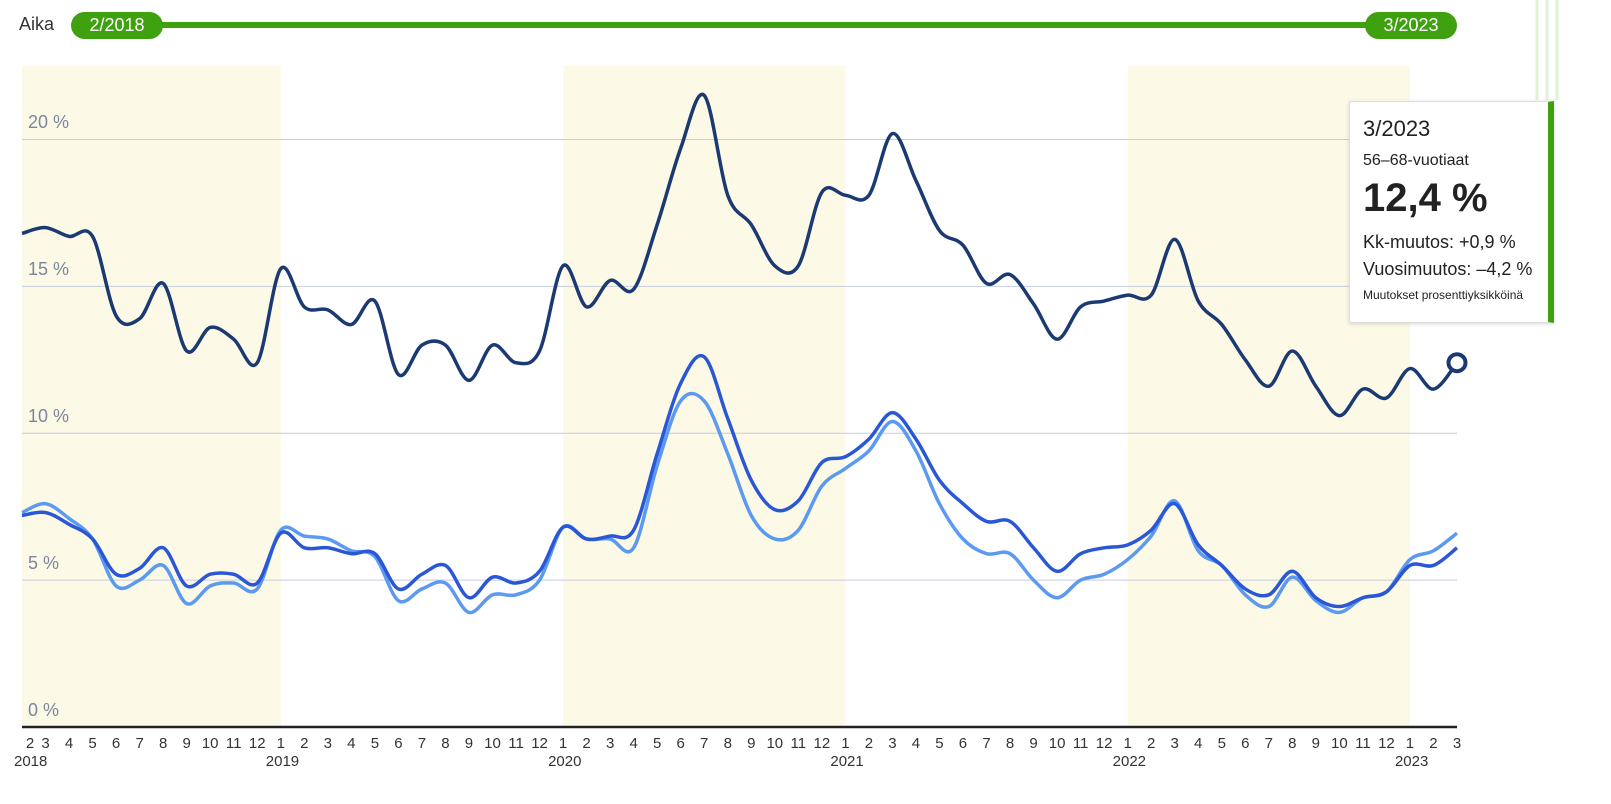 The width and height of the screenshot is (1611, 804). I want to click on year-label: 2019, so click(282, 761).